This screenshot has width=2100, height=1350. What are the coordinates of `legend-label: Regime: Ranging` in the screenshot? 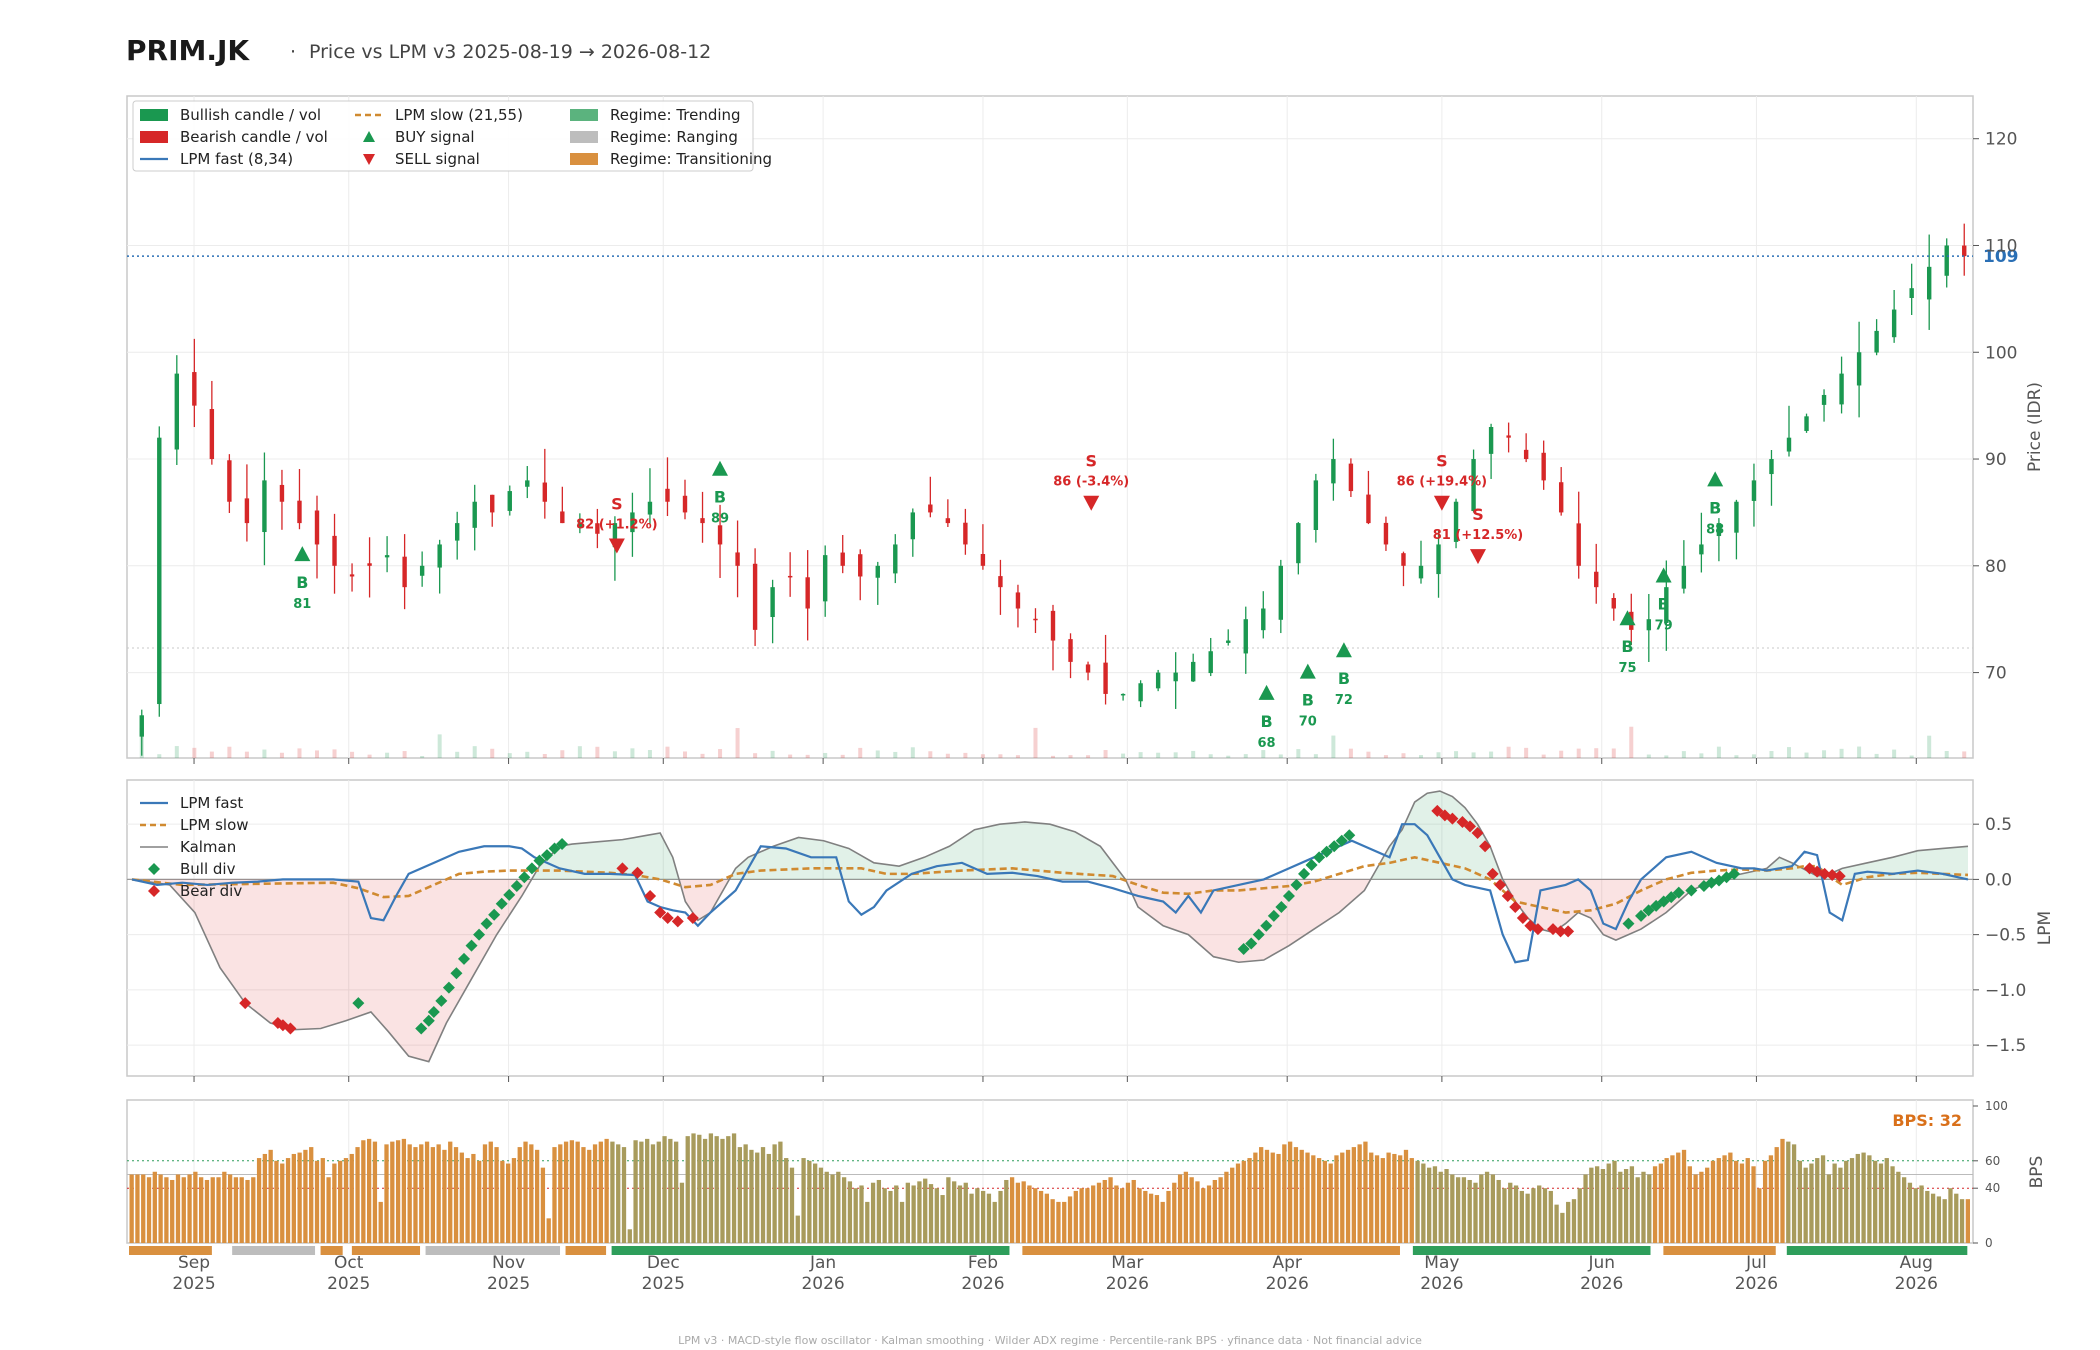 It's located at (674, 137).